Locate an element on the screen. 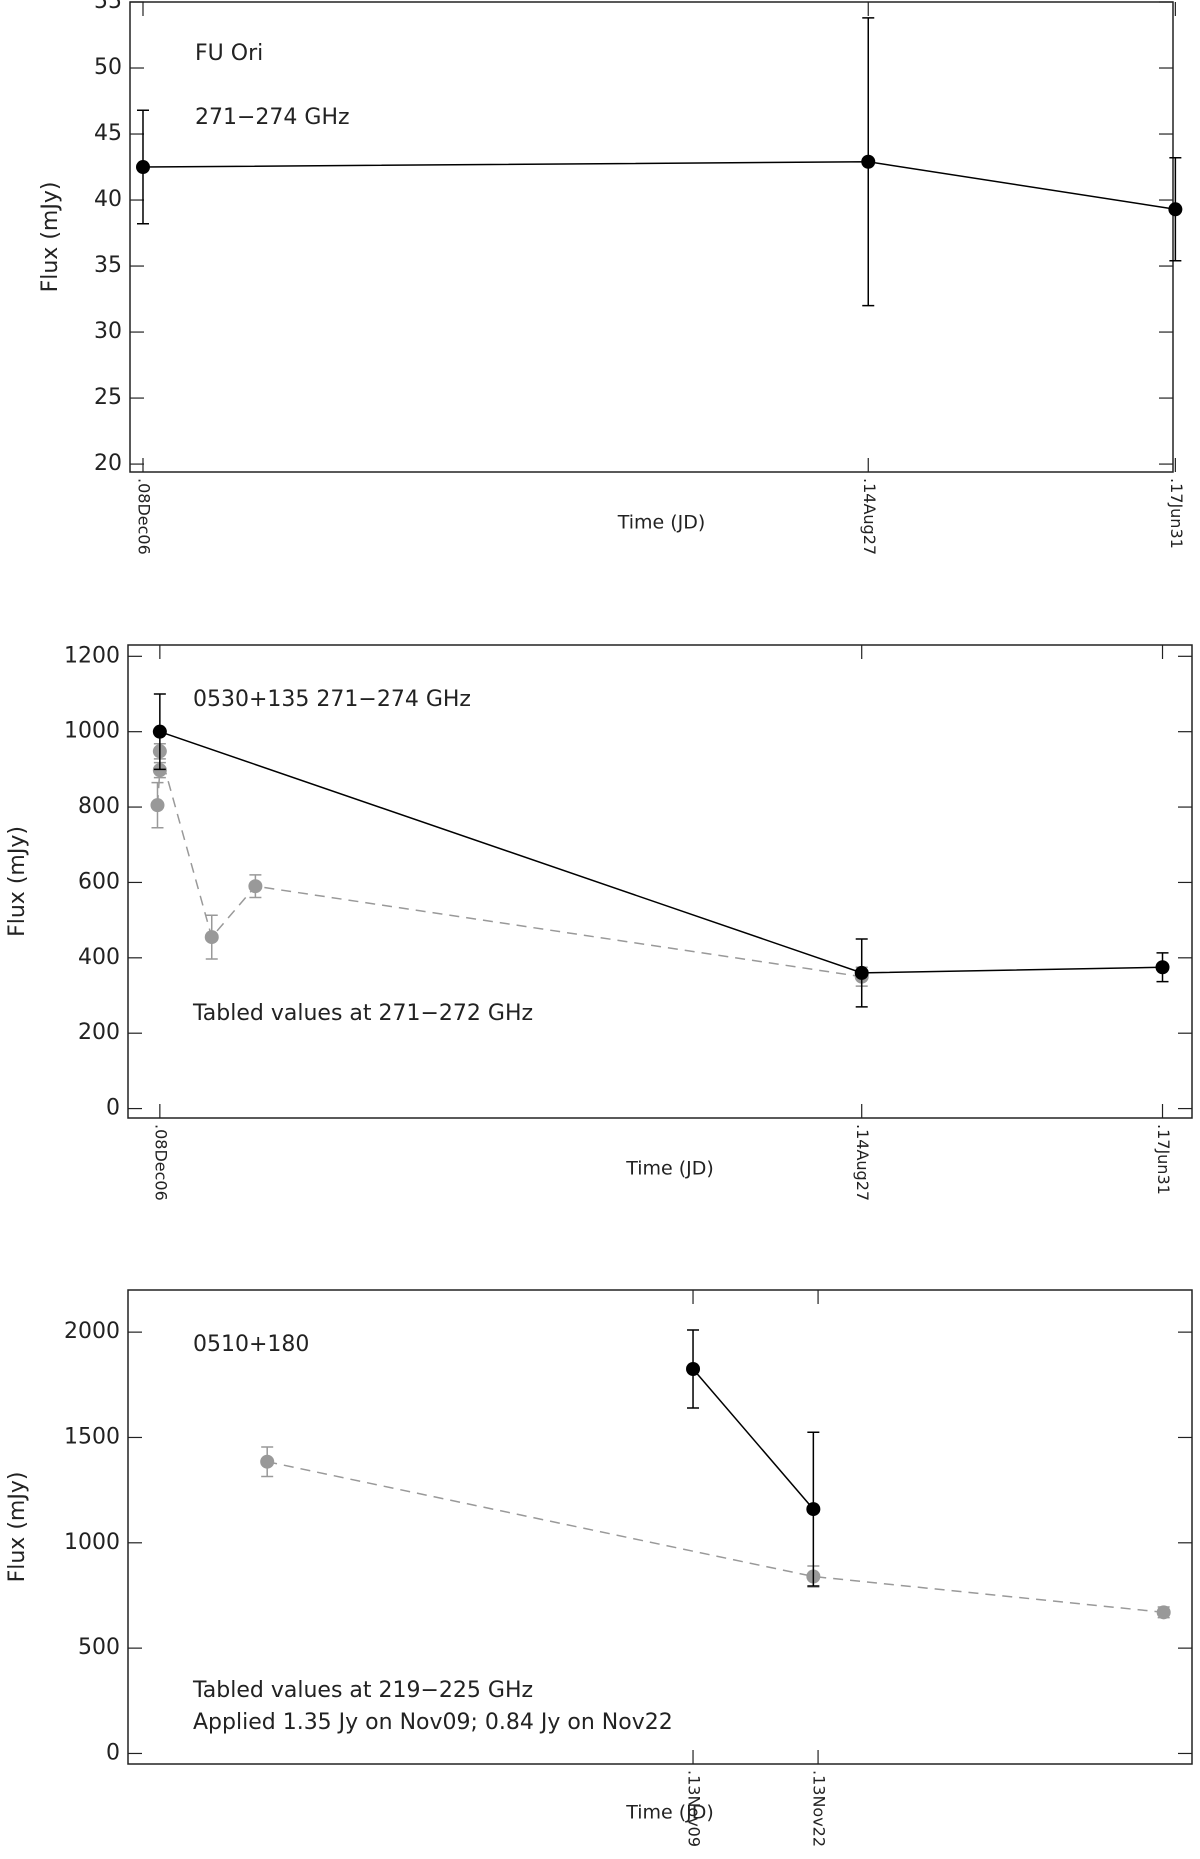 This screenshot has height=1859, width=1200. annotation: 0530+135 271−274 GHz is located at coordinates (332, 699).